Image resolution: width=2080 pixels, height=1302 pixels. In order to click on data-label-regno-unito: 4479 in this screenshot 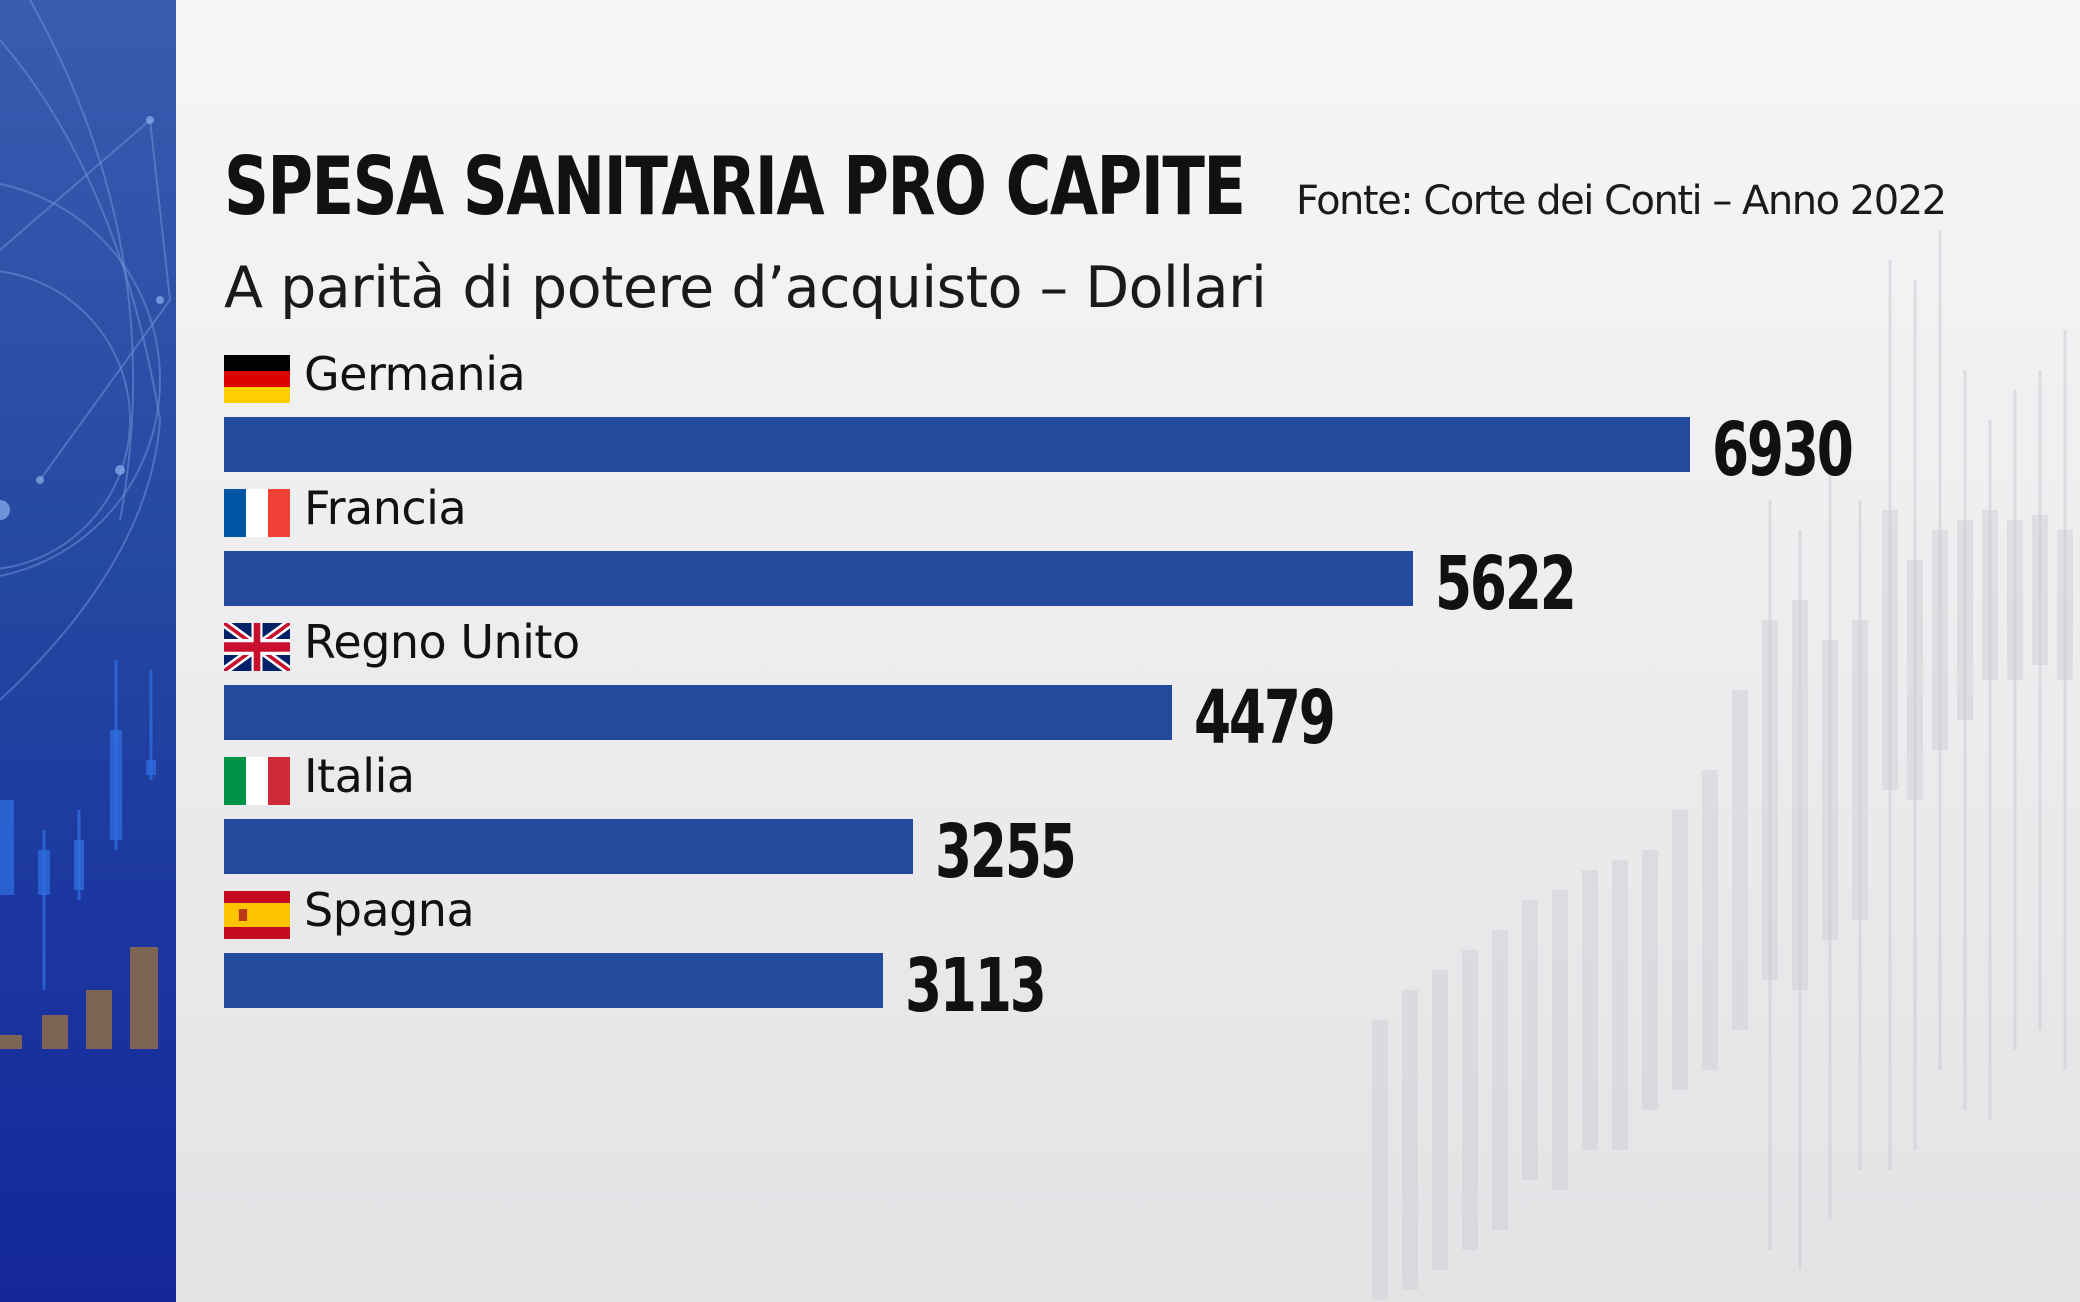, I will do `click(1265, 718)`.